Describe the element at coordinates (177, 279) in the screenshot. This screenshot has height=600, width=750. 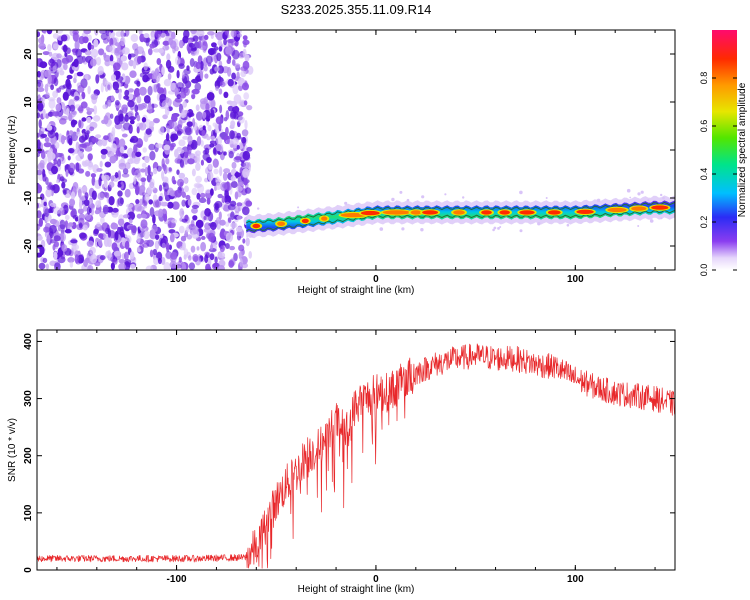
I see `spectrogram-xtick-label: -100` at that location.